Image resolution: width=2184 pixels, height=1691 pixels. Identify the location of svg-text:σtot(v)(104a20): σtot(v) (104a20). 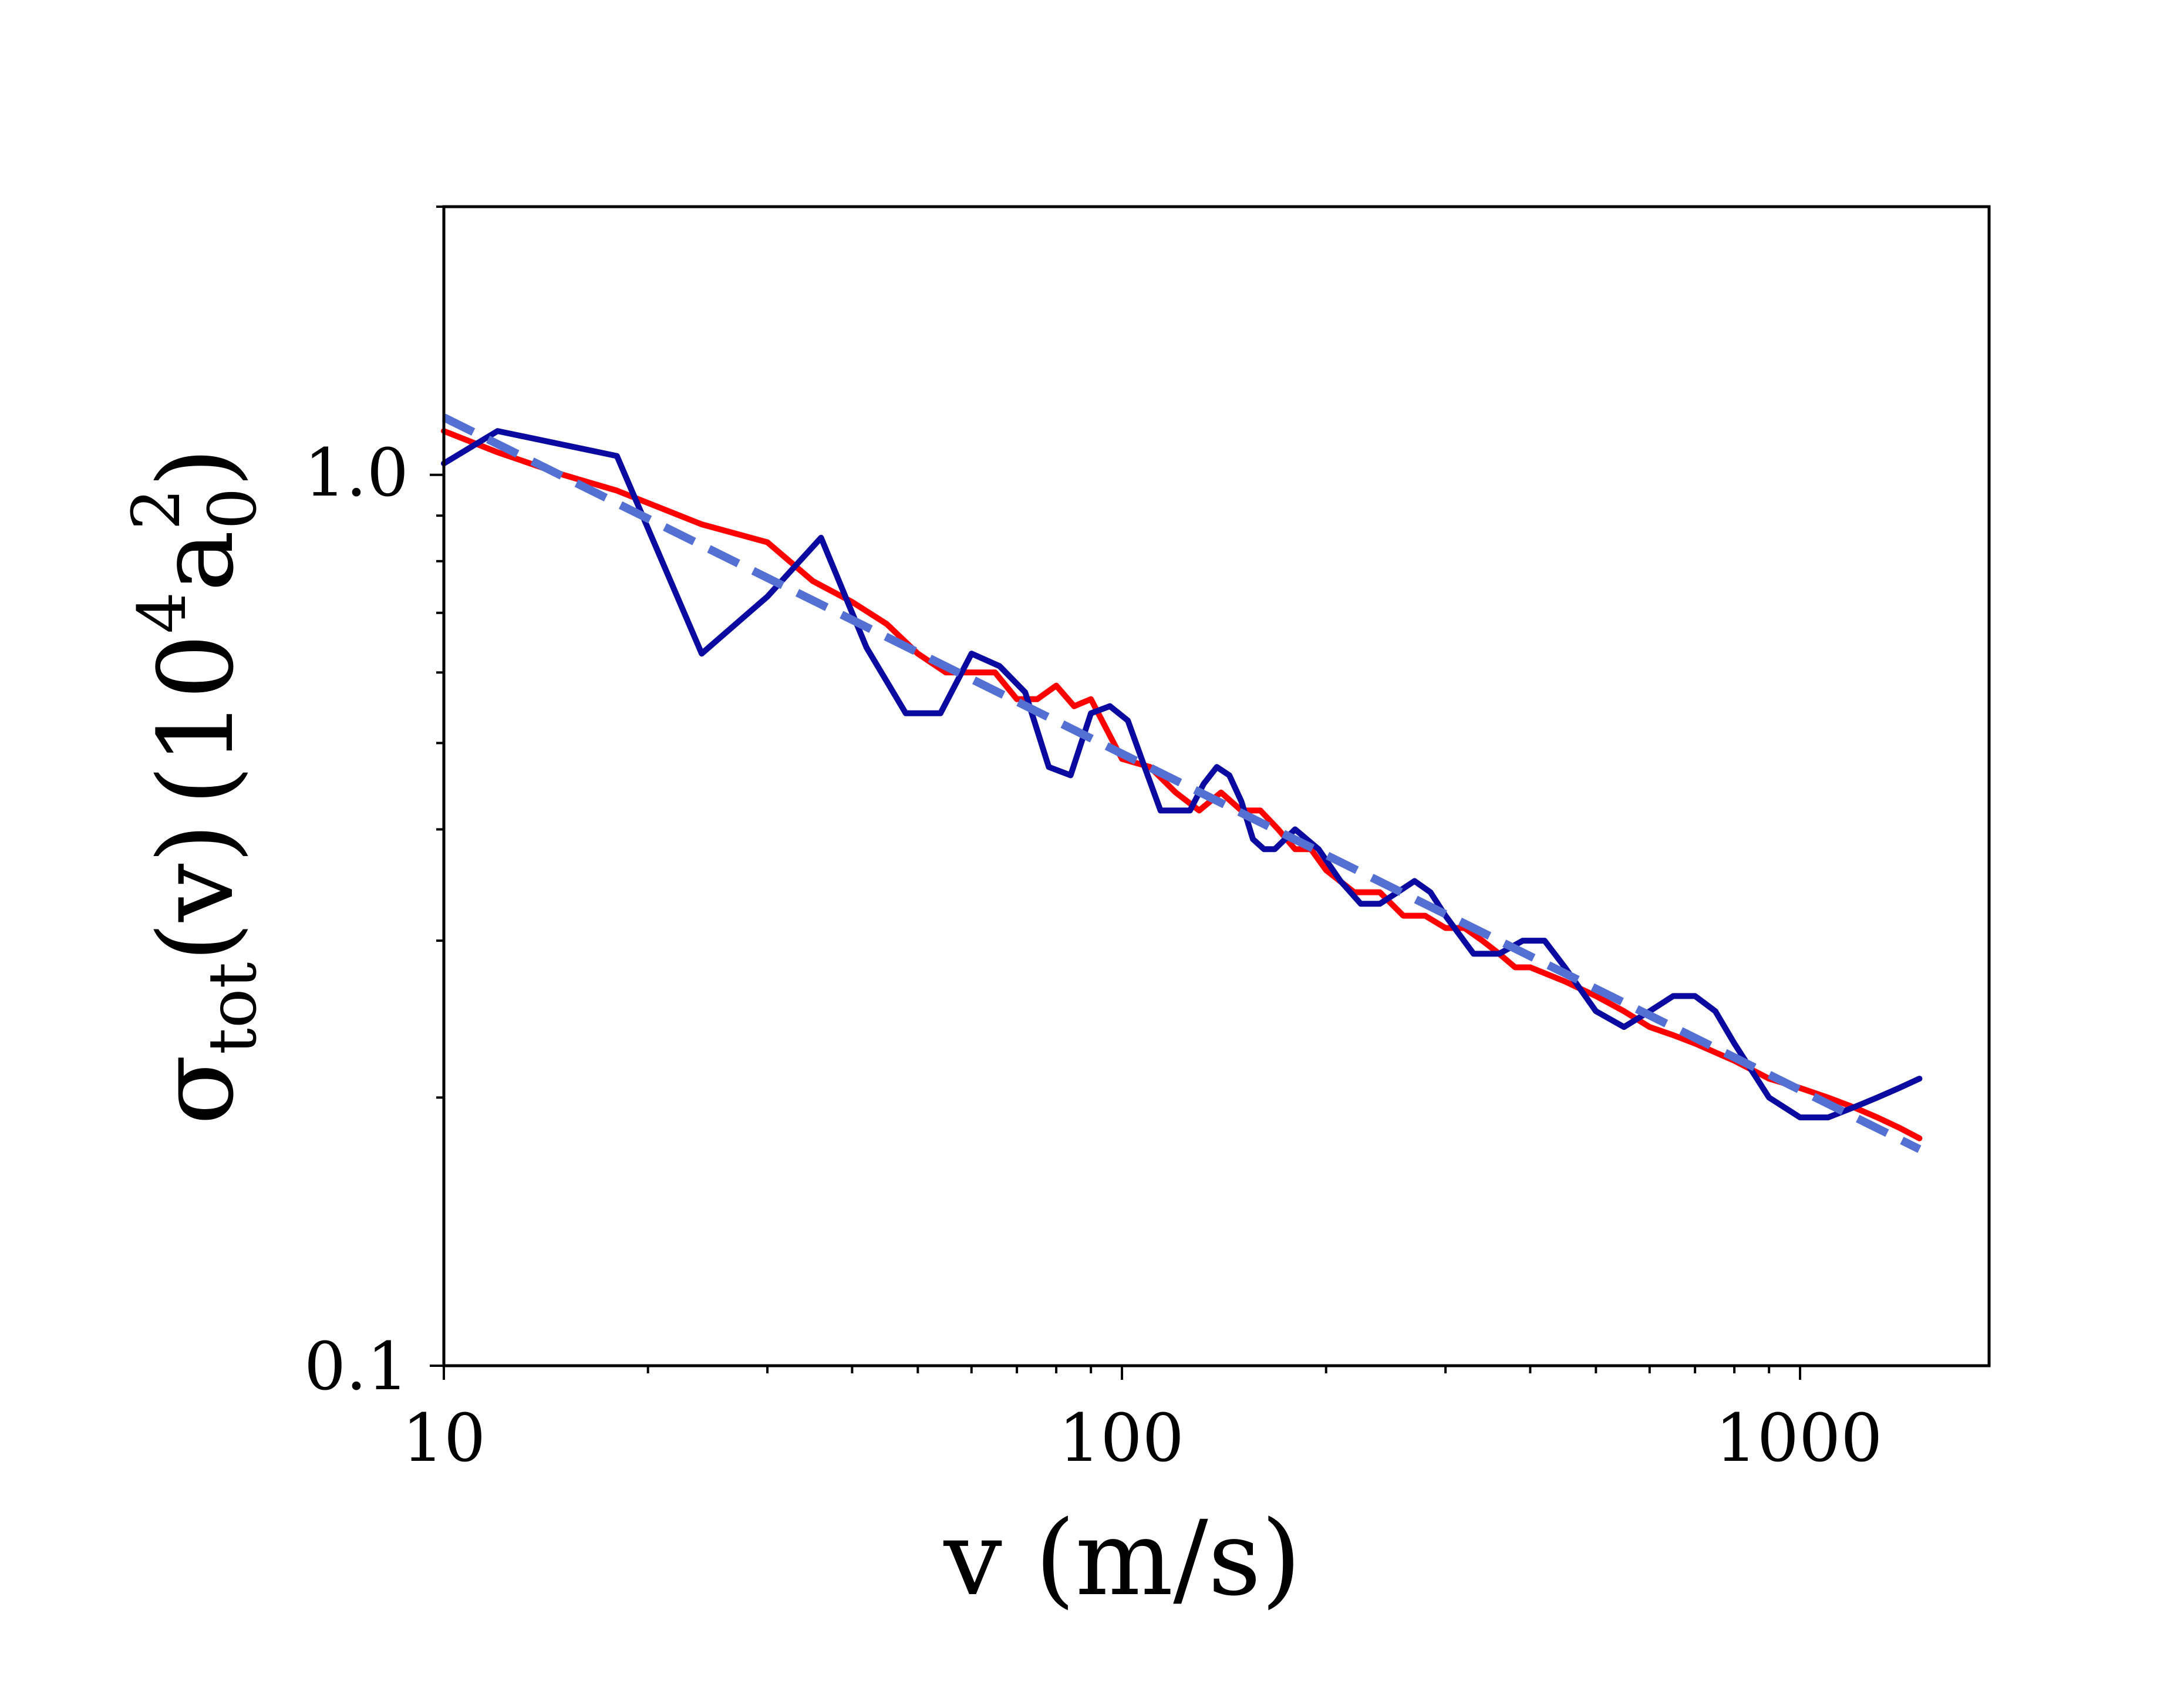
(195, 786).